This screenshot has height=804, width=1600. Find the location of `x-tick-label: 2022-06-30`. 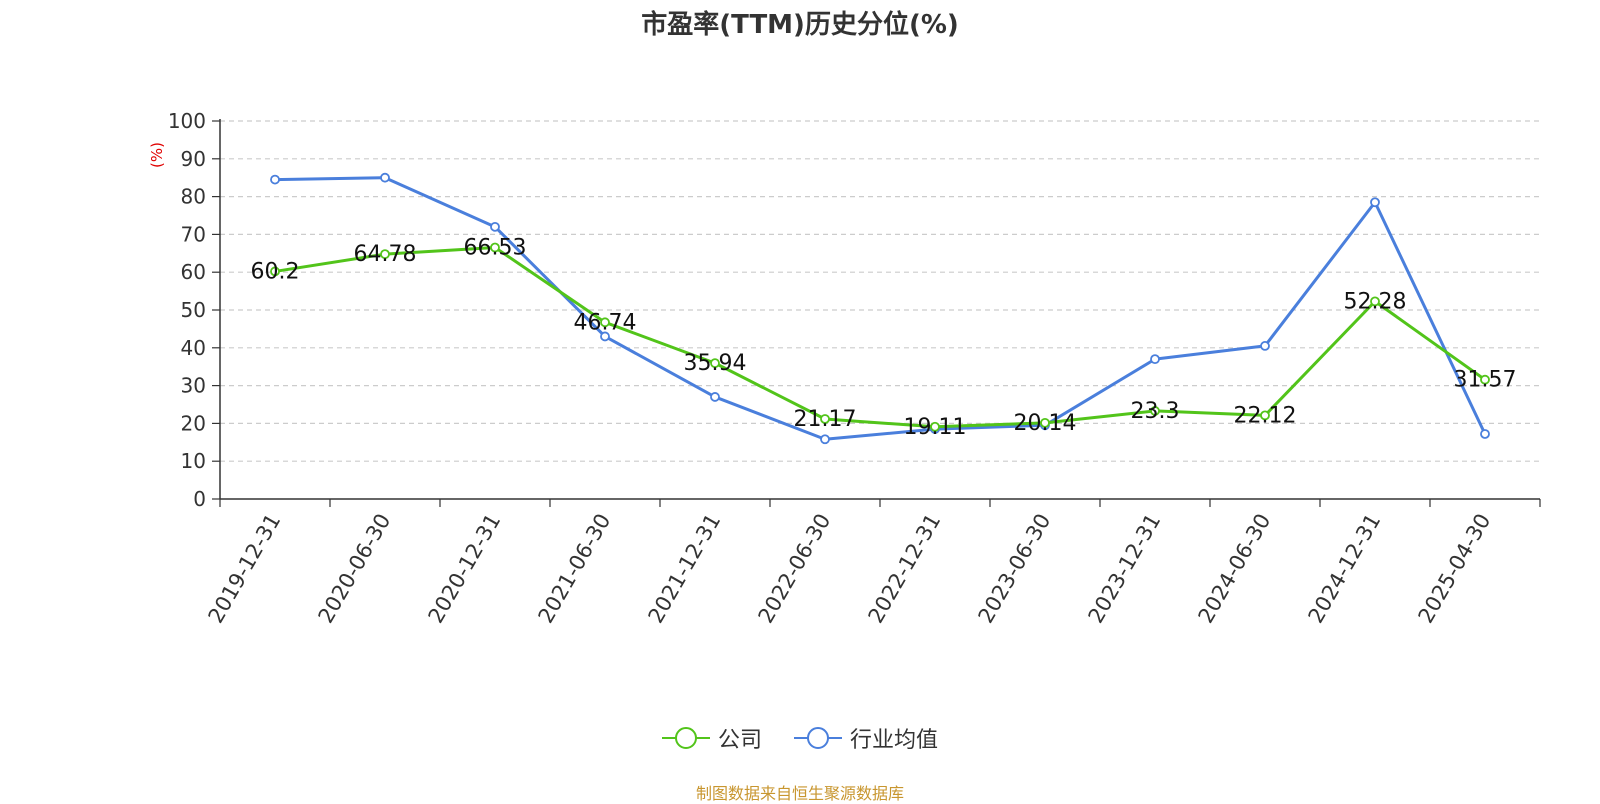

x-tick-label: 2022-06-30 is located at coordinates (795, 569).